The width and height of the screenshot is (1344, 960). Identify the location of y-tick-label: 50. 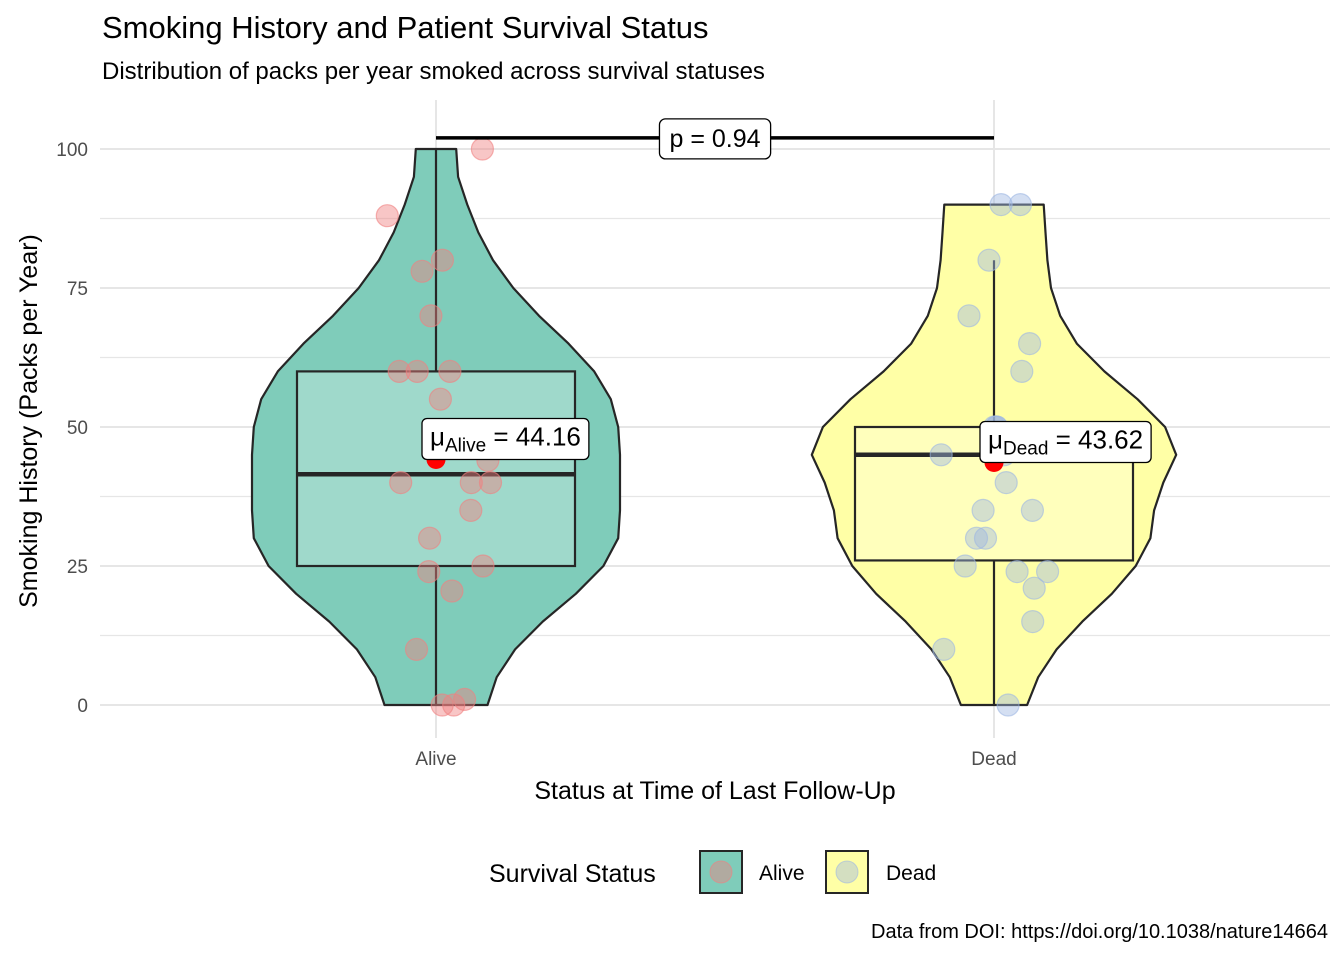
(77, 428).